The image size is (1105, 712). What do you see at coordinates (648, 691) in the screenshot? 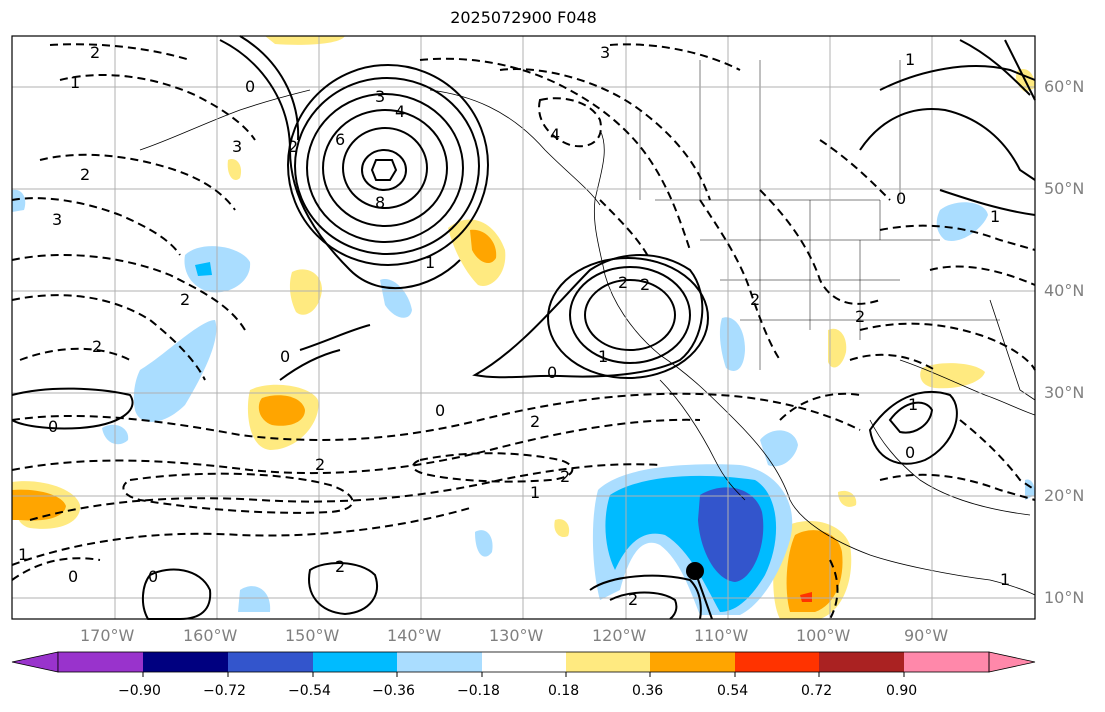
I see `colorbar-tick-label: 0.36` at bounding box center [648, 691].